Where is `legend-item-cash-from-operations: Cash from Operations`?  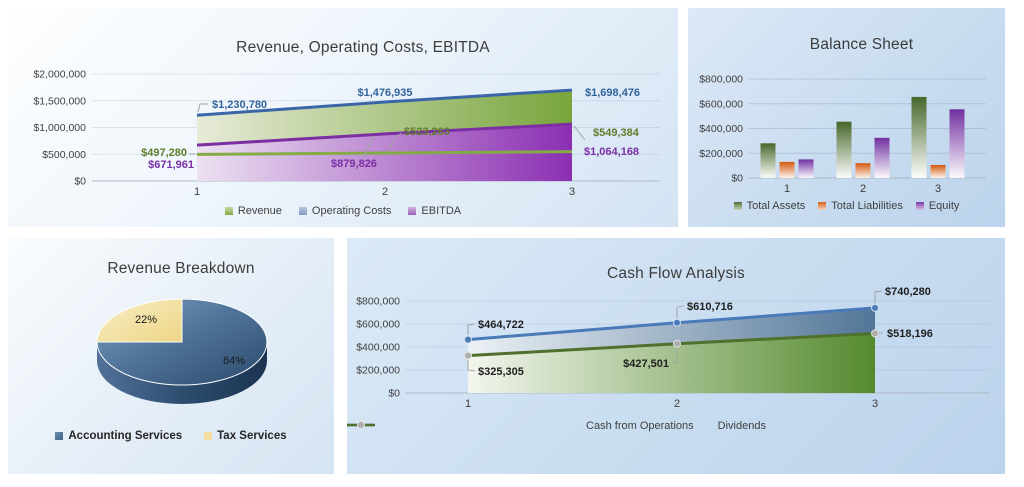
legend-item-cash-from-operations: Cash from Operations is located at coordinates (520, 426).